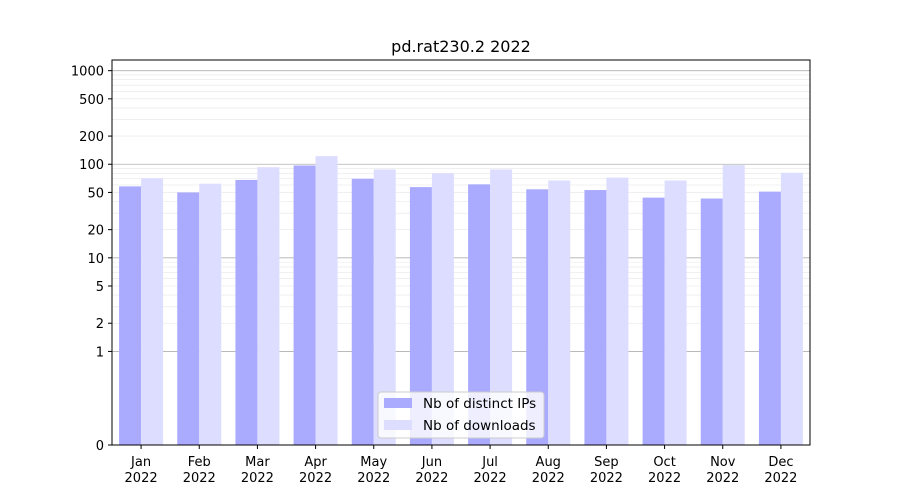 This screenshot has width=900, height=504. Describe the element at coordinates (95, 259) in the screenshot. I see `y-tick-label: 10` at that location.